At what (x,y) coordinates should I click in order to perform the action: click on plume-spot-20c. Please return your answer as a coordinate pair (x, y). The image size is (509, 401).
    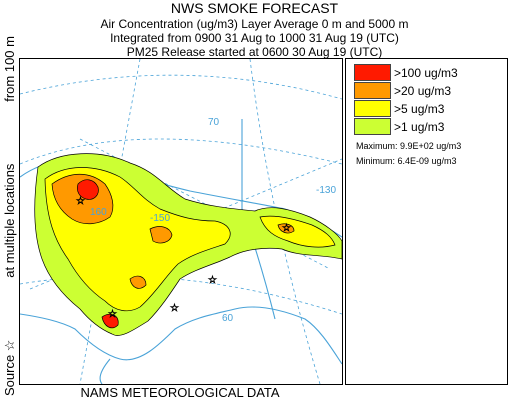
    Looking at the image, I should click on (286, 228).